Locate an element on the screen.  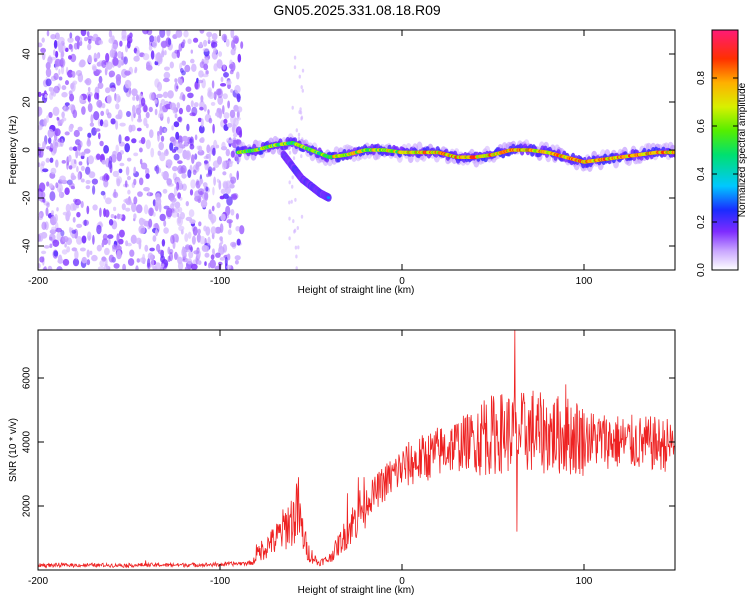
y-tick-label: 4000 is located at coordinates (27, 441).